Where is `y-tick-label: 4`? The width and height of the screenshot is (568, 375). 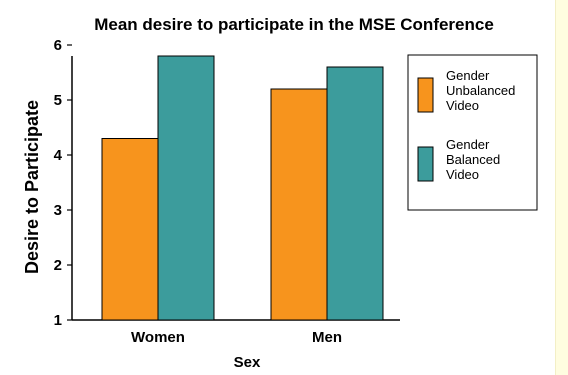
y-tick-label: 4 is located at coordinates (58, 155).